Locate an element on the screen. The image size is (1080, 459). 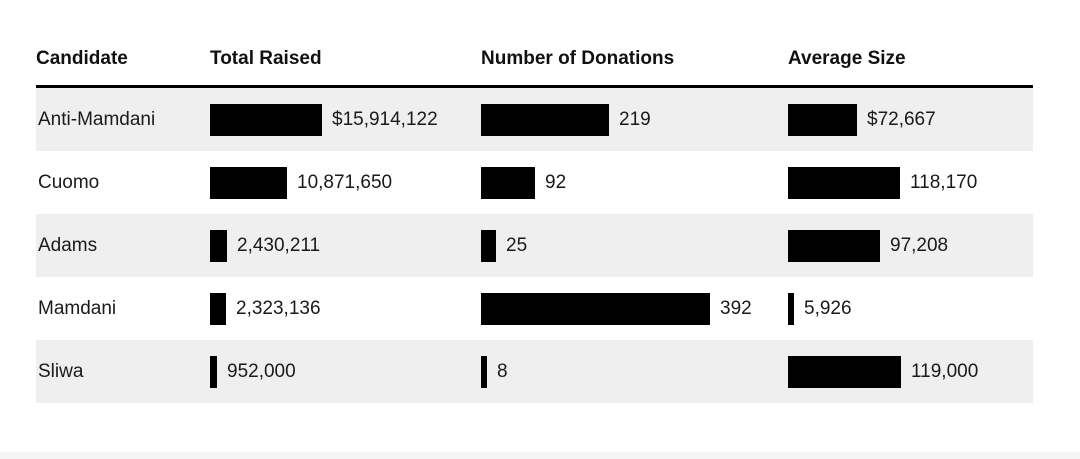
average-size-cell: $72,667 is located at coordinates (910, 119).